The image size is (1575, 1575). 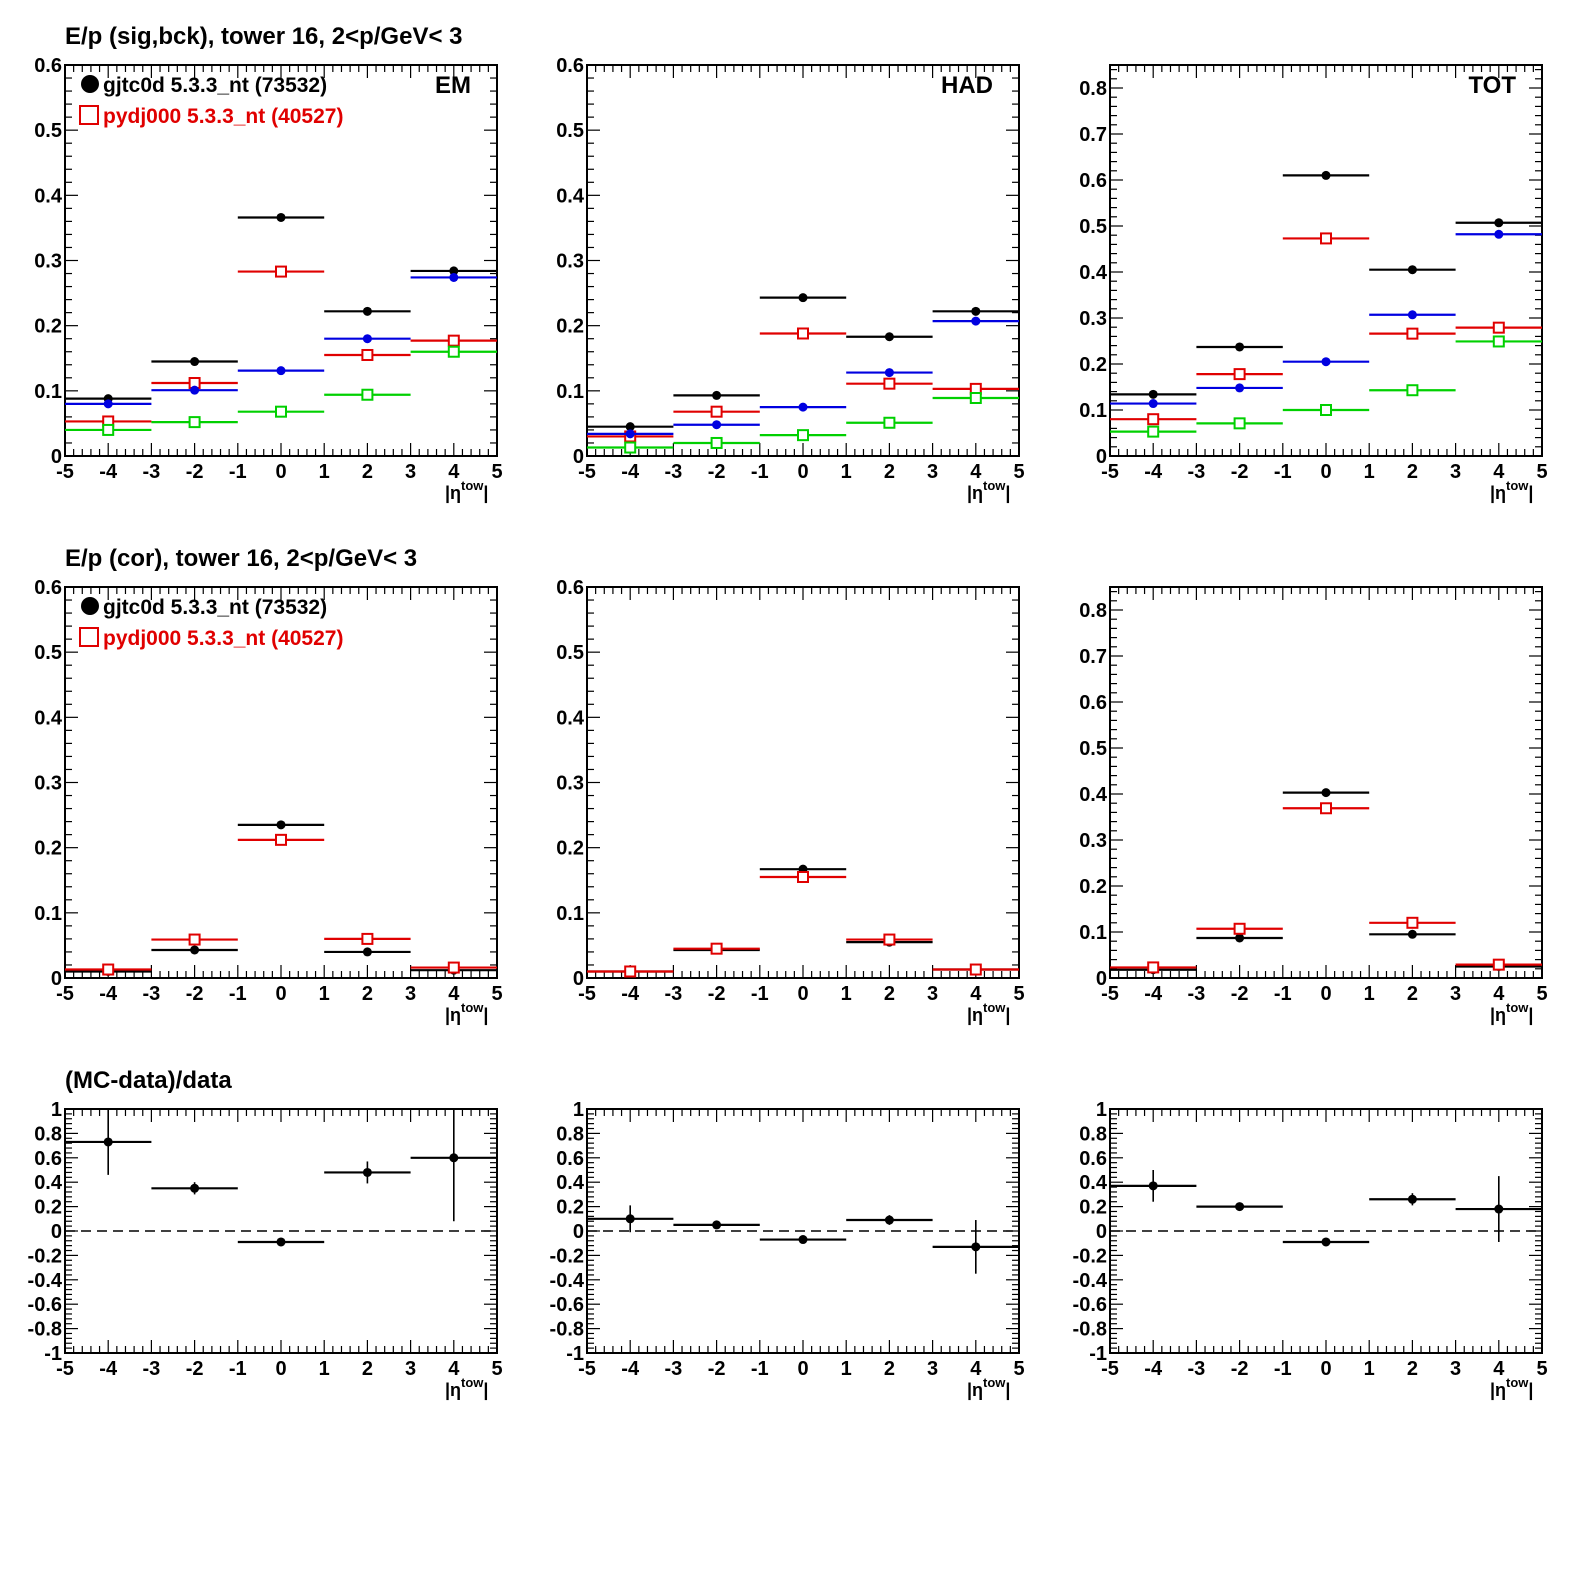 What do you see at coordinates (48, 131) in the screenshot?
I see `y-tick-label: 0.5` at bounding box center [48, 131].